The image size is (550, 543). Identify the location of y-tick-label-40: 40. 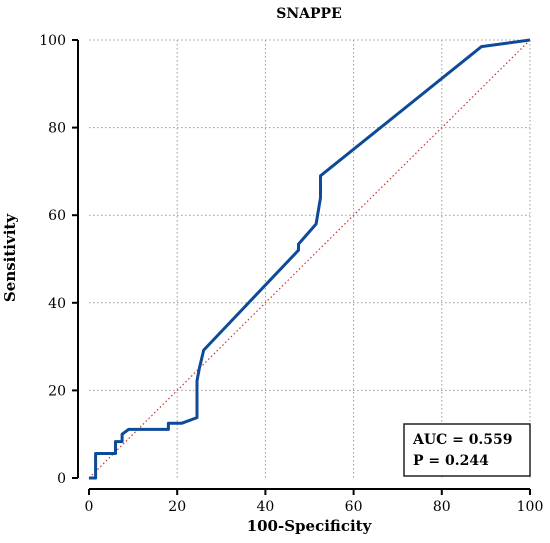
(57, 304).